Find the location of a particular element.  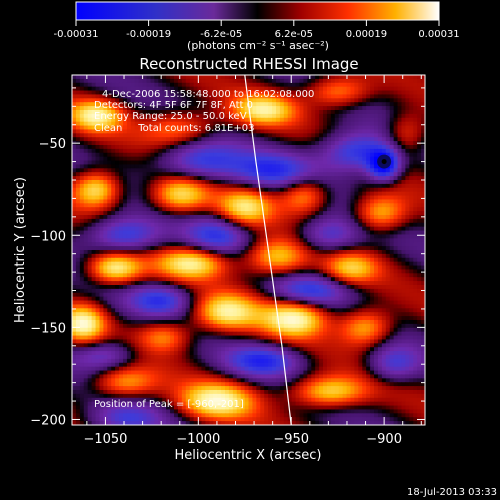

annotation-peak: Position of Peak = [-960,-201] is located at coordinates (169, 404).